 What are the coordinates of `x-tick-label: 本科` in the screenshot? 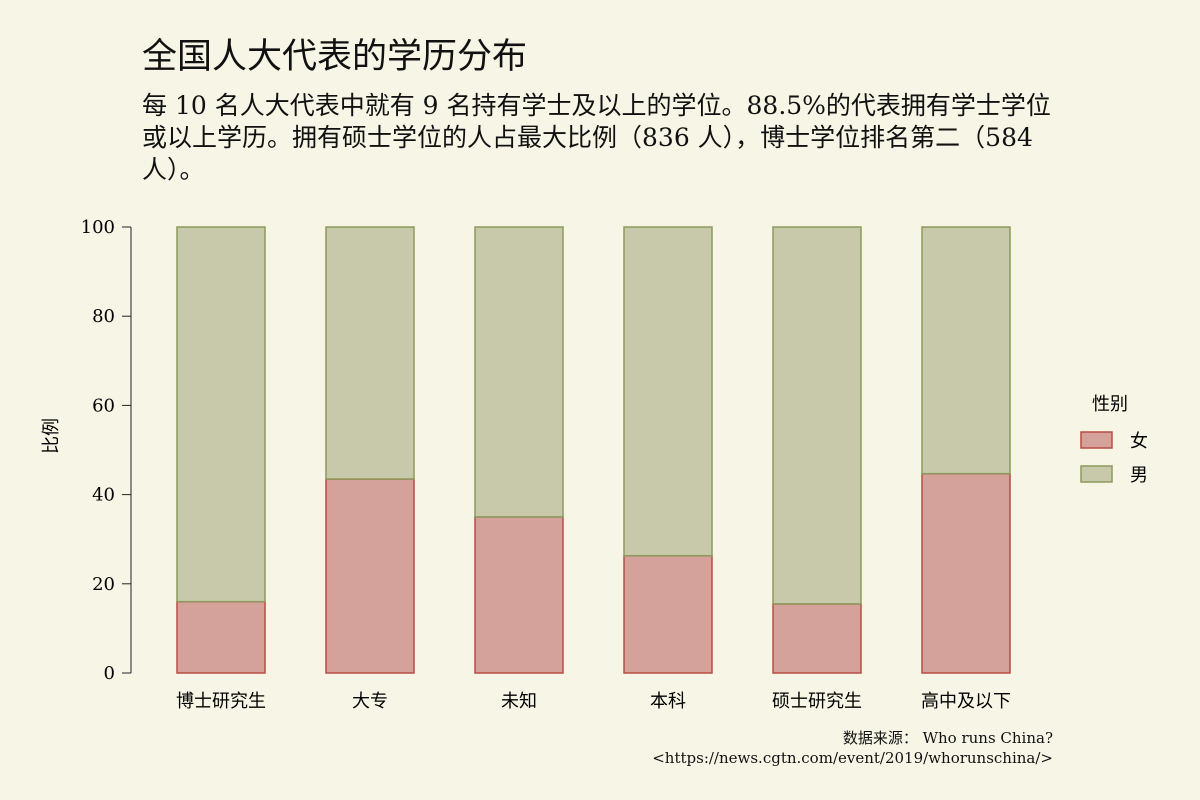 It's located at (668, 701).